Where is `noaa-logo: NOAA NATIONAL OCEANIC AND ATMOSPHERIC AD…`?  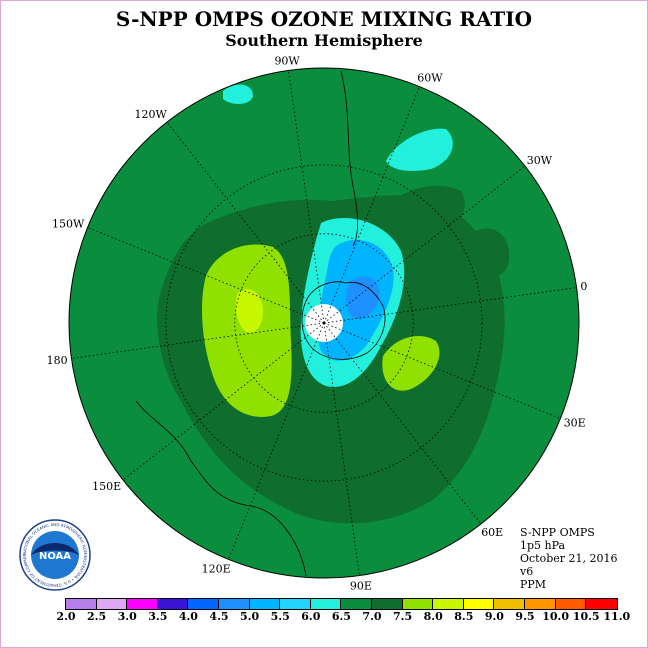 noaa-logo: NOAA NATIONAL OCEANIC AND ATMOSPHERIC AD… is located at coordinates (55, 555).